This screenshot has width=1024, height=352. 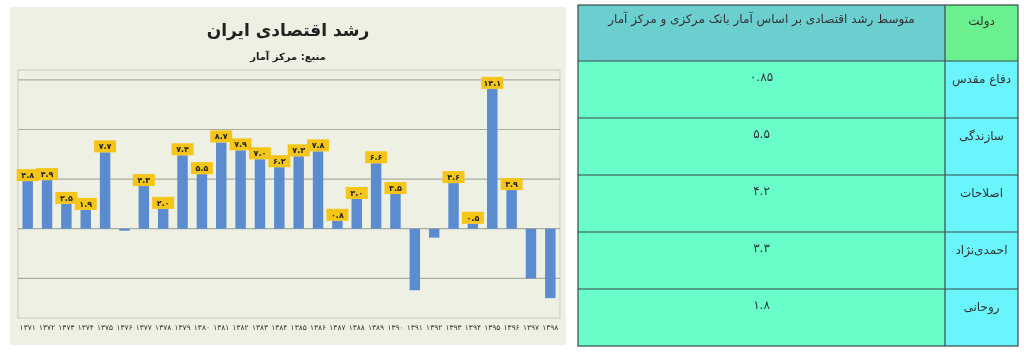 What do you see at coordinates (761, 77) in the screenshot?
I see `data-label: ۰.۸۵` at bounding box center [761, 77].